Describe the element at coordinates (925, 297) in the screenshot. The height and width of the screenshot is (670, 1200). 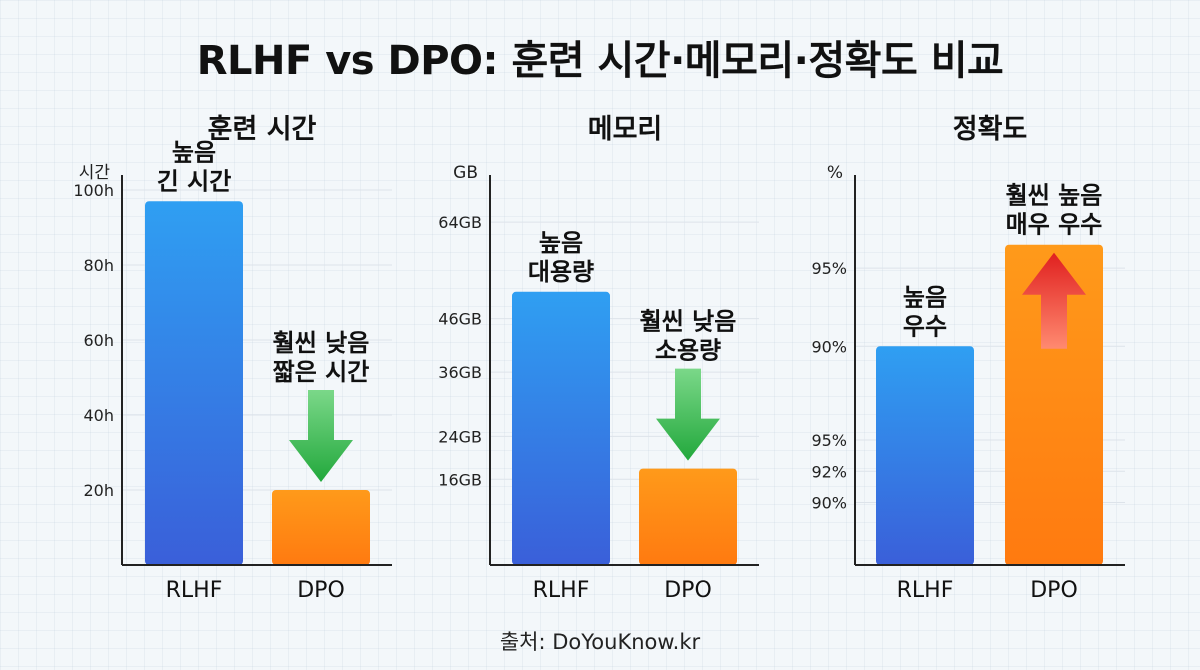
I see `chart3-bar-annotation: 높음` at that location.